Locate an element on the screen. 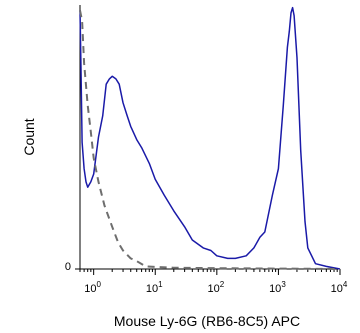 This screenshot has height=333, width=360. x-tick-label: 10² is located at coordinates (215, 287).